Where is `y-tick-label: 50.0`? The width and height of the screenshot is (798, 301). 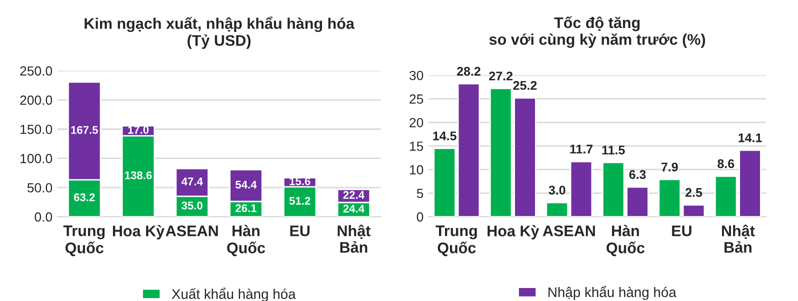 y-tick-label: 50.0 is located at coordinates (39, 187).